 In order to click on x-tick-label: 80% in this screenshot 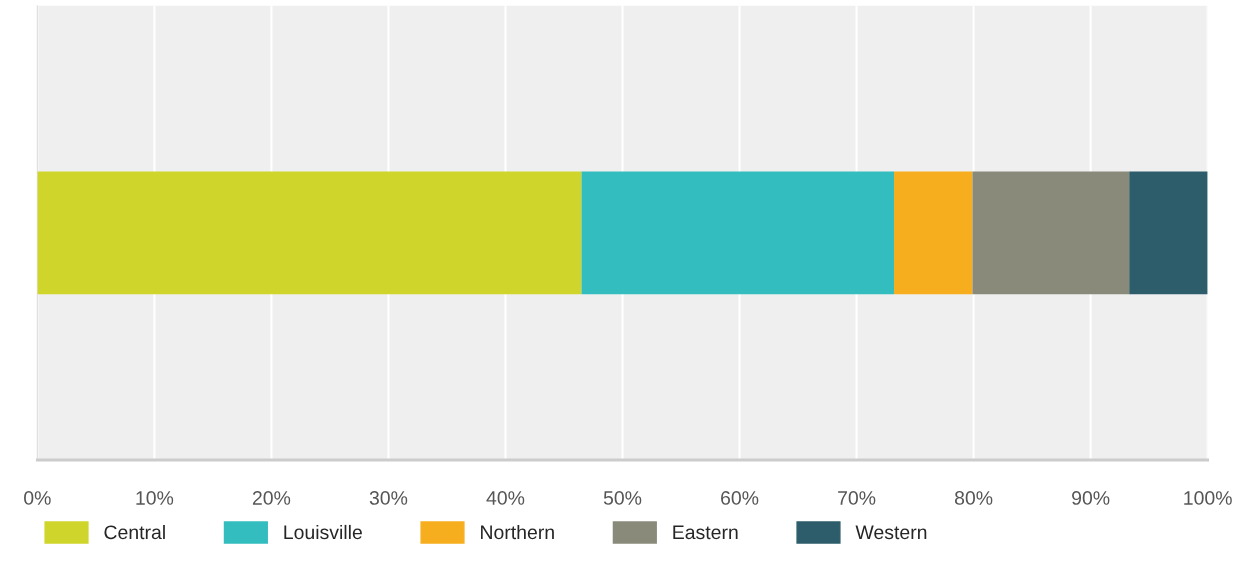, I will do `click(973, 498)`.